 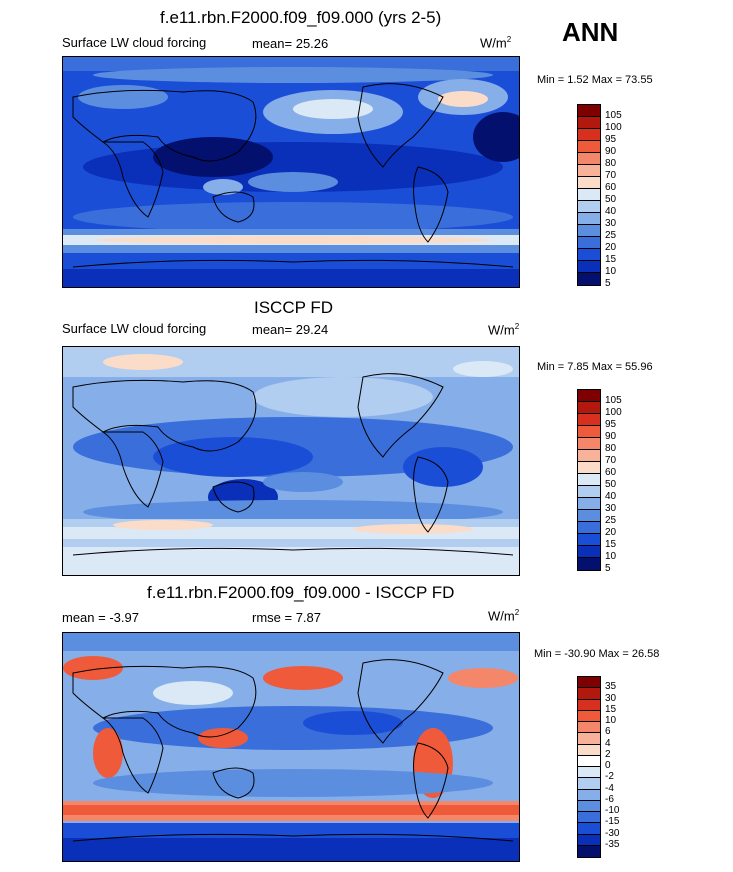 I want to click on panel1-units: W/m2, so click(x=496, y=43).